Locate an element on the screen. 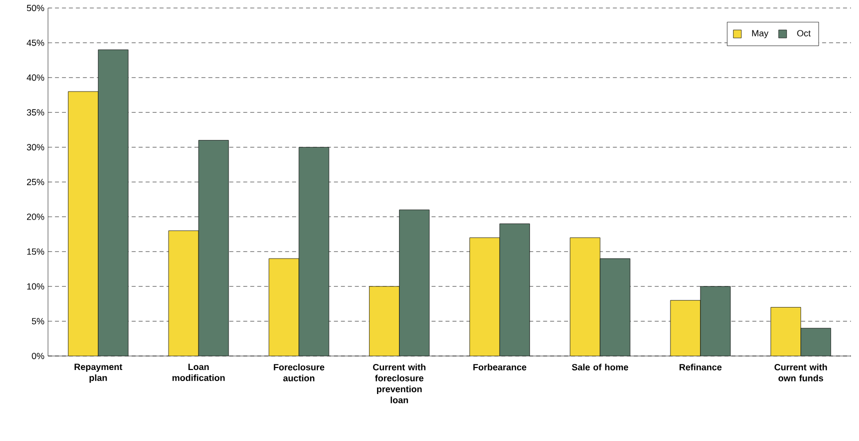 The image size is (859, 441). x-tick-label: Foreclosure auction is located at coordinates (299, 373).